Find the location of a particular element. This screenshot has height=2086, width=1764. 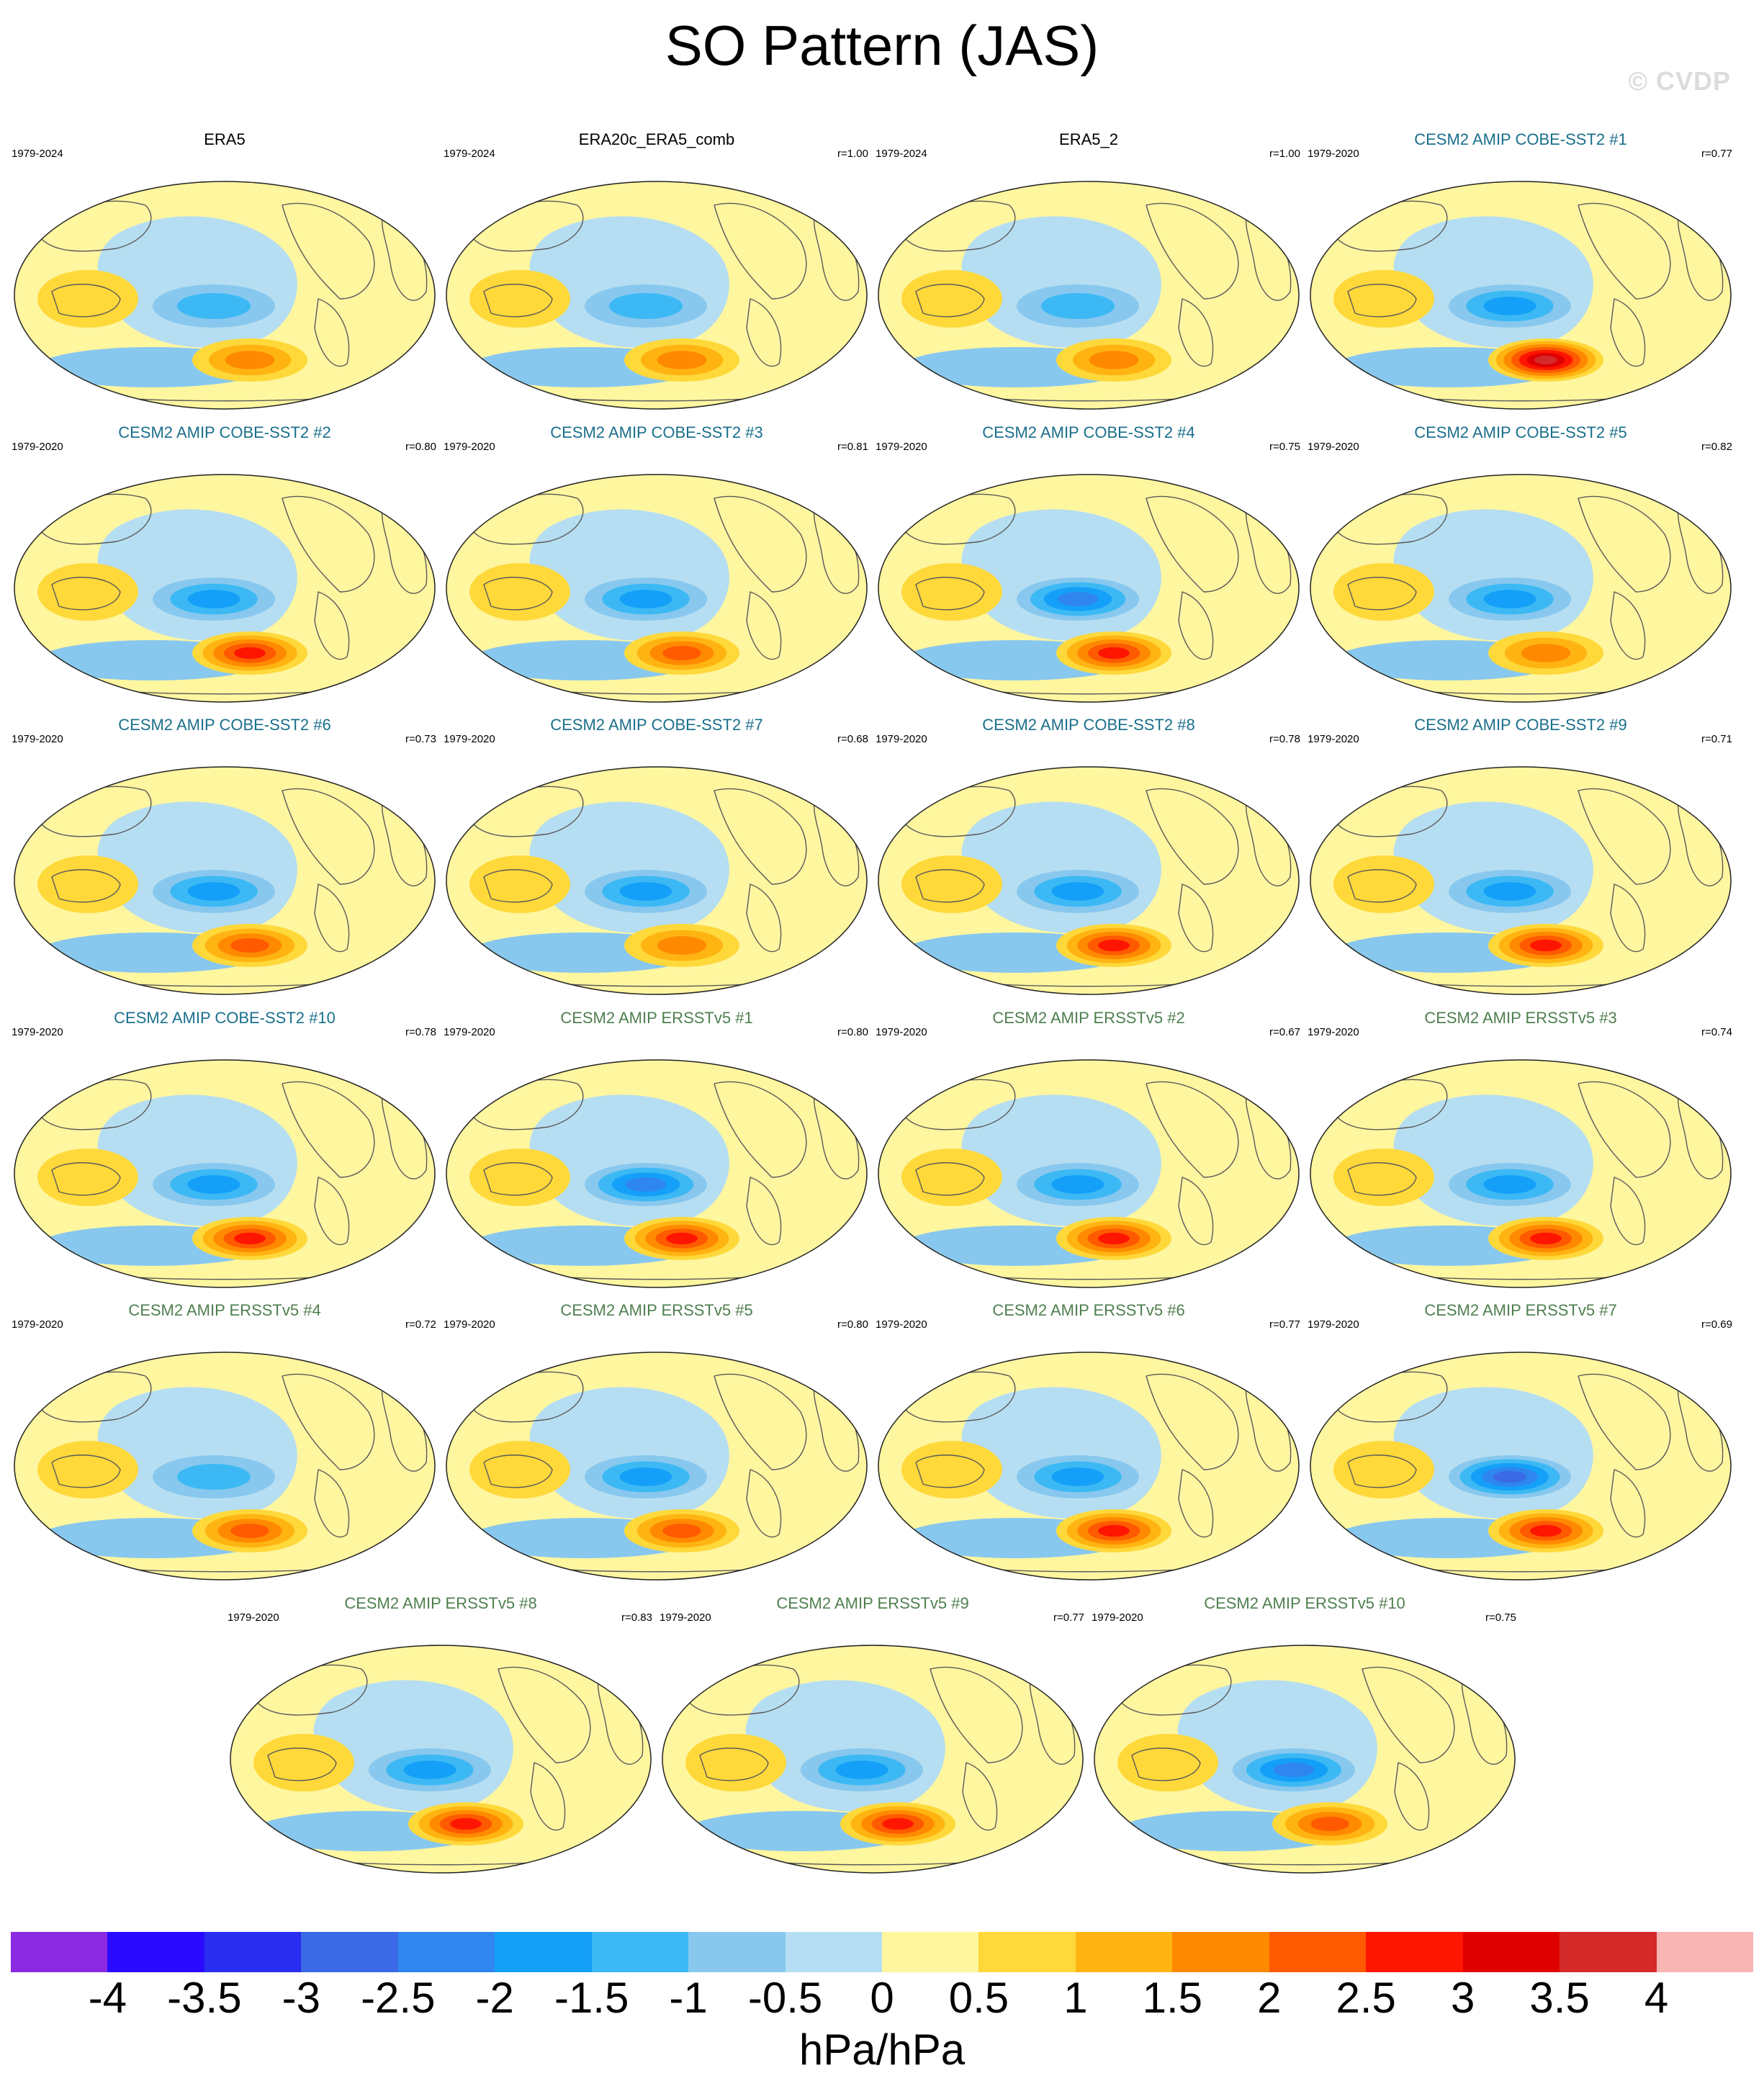

panel-title: CESM2 AMIP COBE-SST2 #3 is located at coordinates (656, 432).